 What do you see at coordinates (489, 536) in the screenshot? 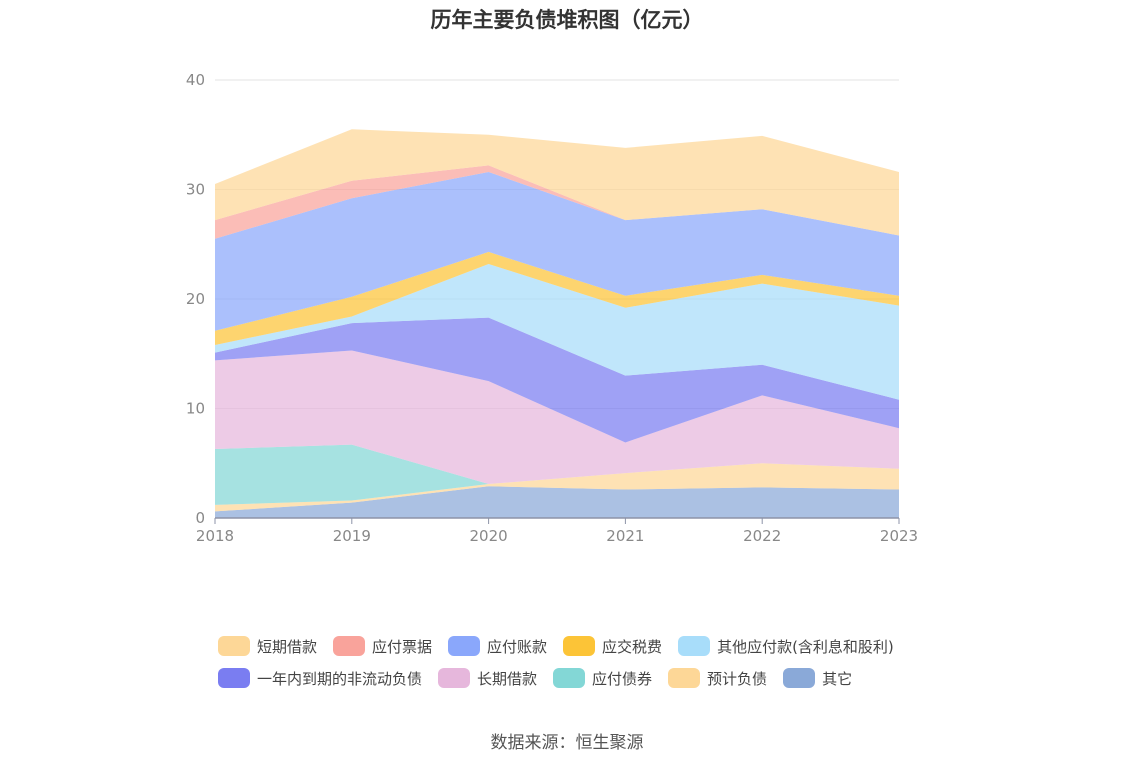
I see `x-tick-label: 2020` at bounding box center [489, 536].